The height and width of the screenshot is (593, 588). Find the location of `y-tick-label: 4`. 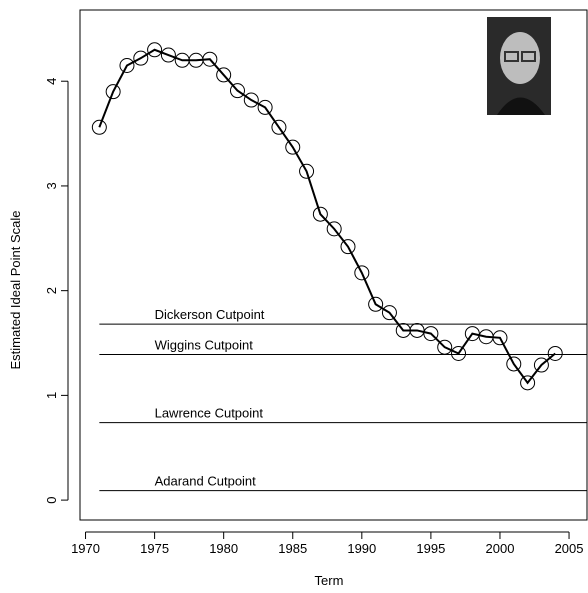

y-tick-label: 4 is located at coordinates (51, 81).